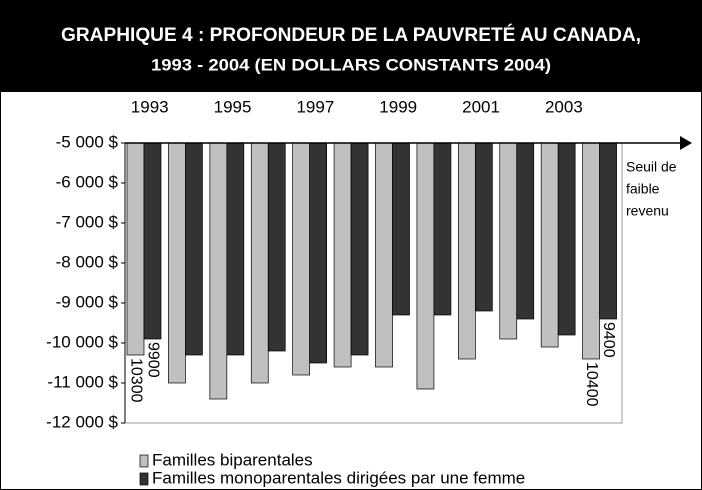 The image size is (702, 490). What do you see at coordinates (608, 340) in the screenshot?
I see `value-label: 9400` at bounding box center [608, 340].